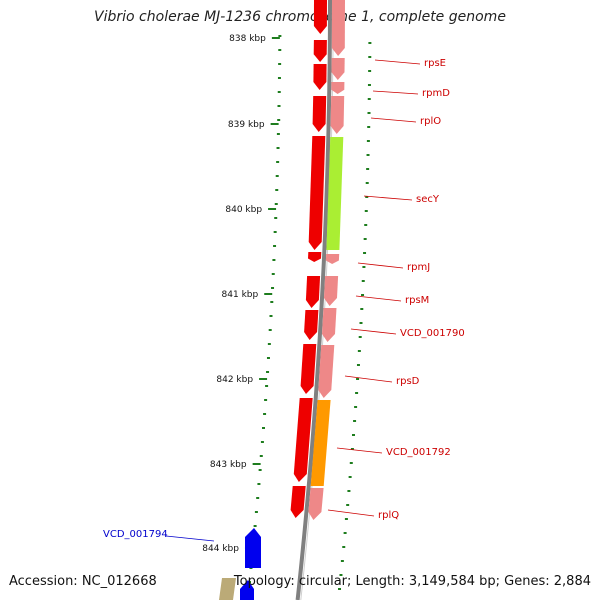 The width and height of the screenshot is (600, 600). Describe the element at coordinates (228, 465) in the screenshot. I see `kbp-label: 843 kbp` at that location.